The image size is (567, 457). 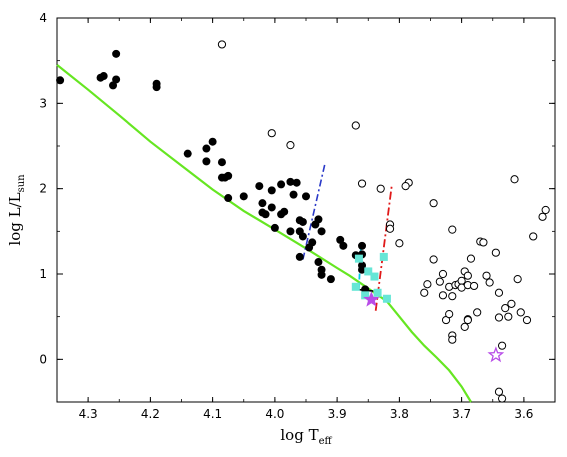 I want to click on x-tick-label: 3.9, so click(x=337, y=414).